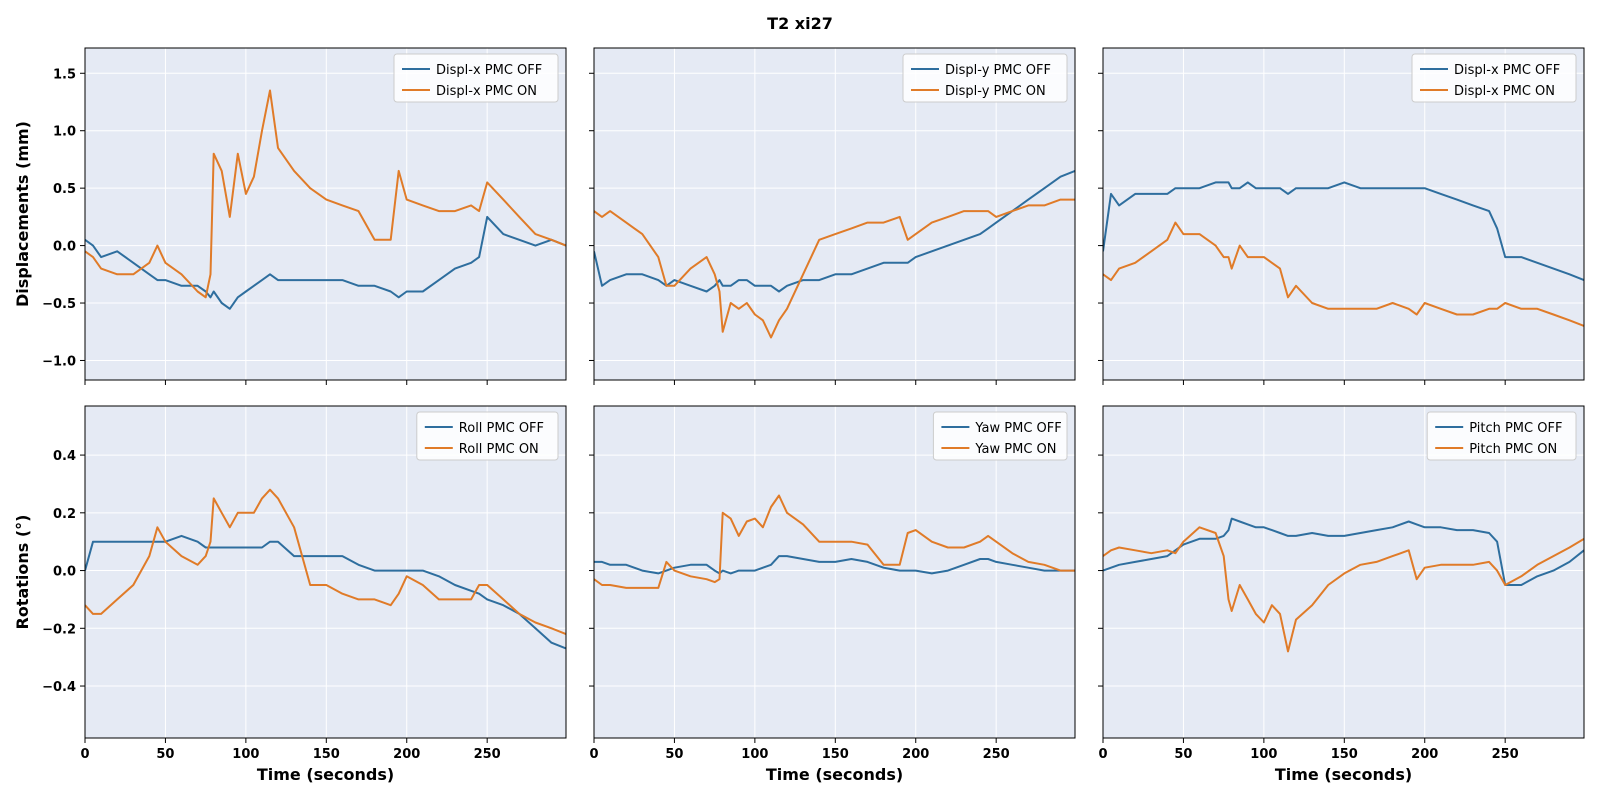 The width and height of the screenshot is (1600, 800). What do you see at coordinates (406, 754) in the screenshot?
I see `panel-3-xtick-label-4: 200` at bounding box center [406, 754].